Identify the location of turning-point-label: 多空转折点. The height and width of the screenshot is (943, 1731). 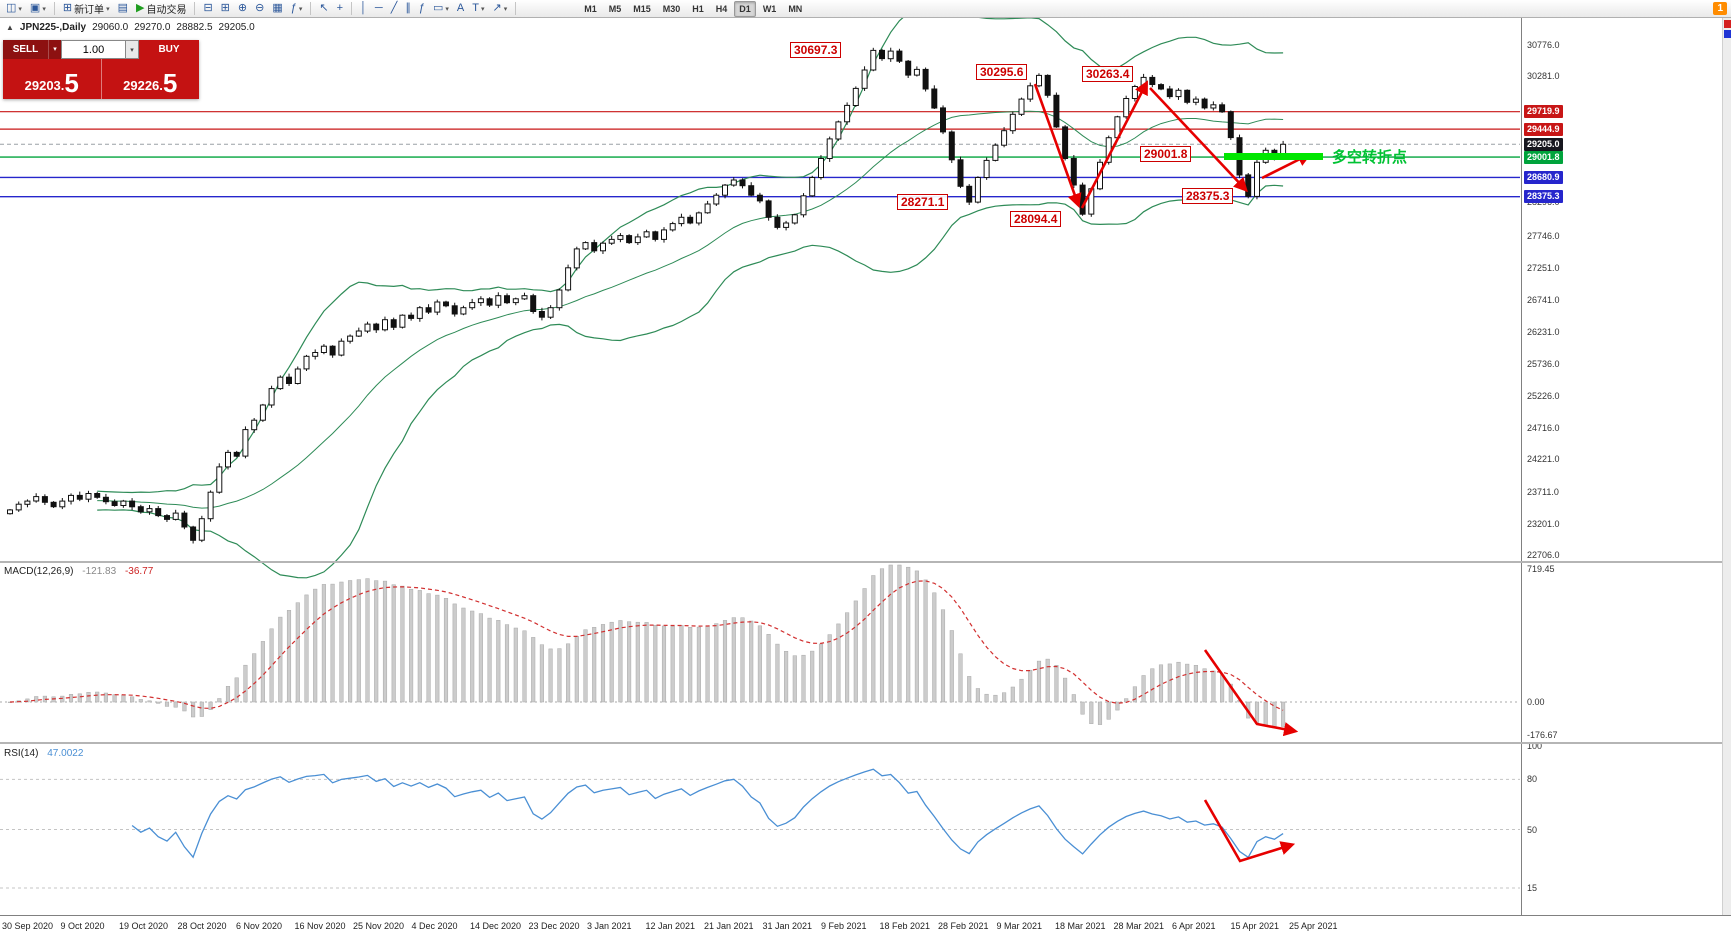
(1370, 157).